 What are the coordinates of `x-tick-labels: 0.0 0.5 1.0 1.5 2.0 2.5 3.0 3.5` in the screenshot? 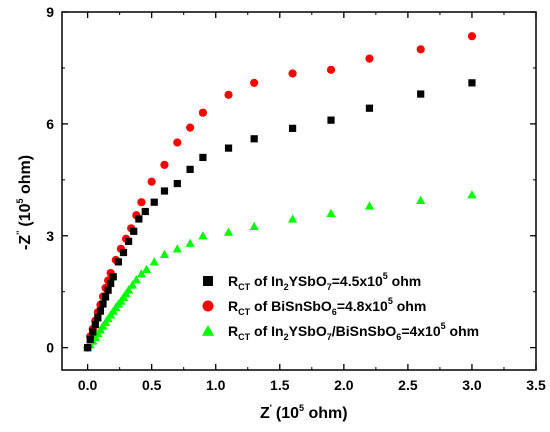 It's located at (312, 385).